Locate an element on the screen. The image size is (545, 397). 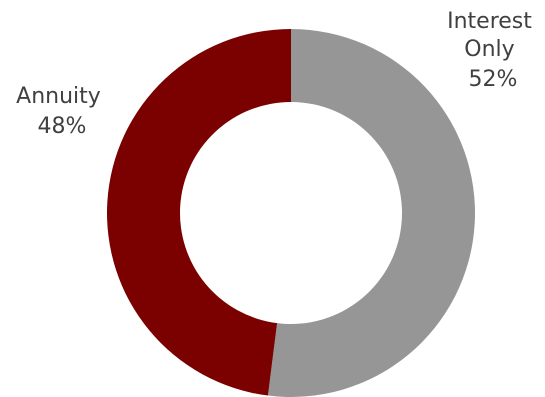
slice-label-interest-only: Interest Only 52% is located at coordinates (493, 50).